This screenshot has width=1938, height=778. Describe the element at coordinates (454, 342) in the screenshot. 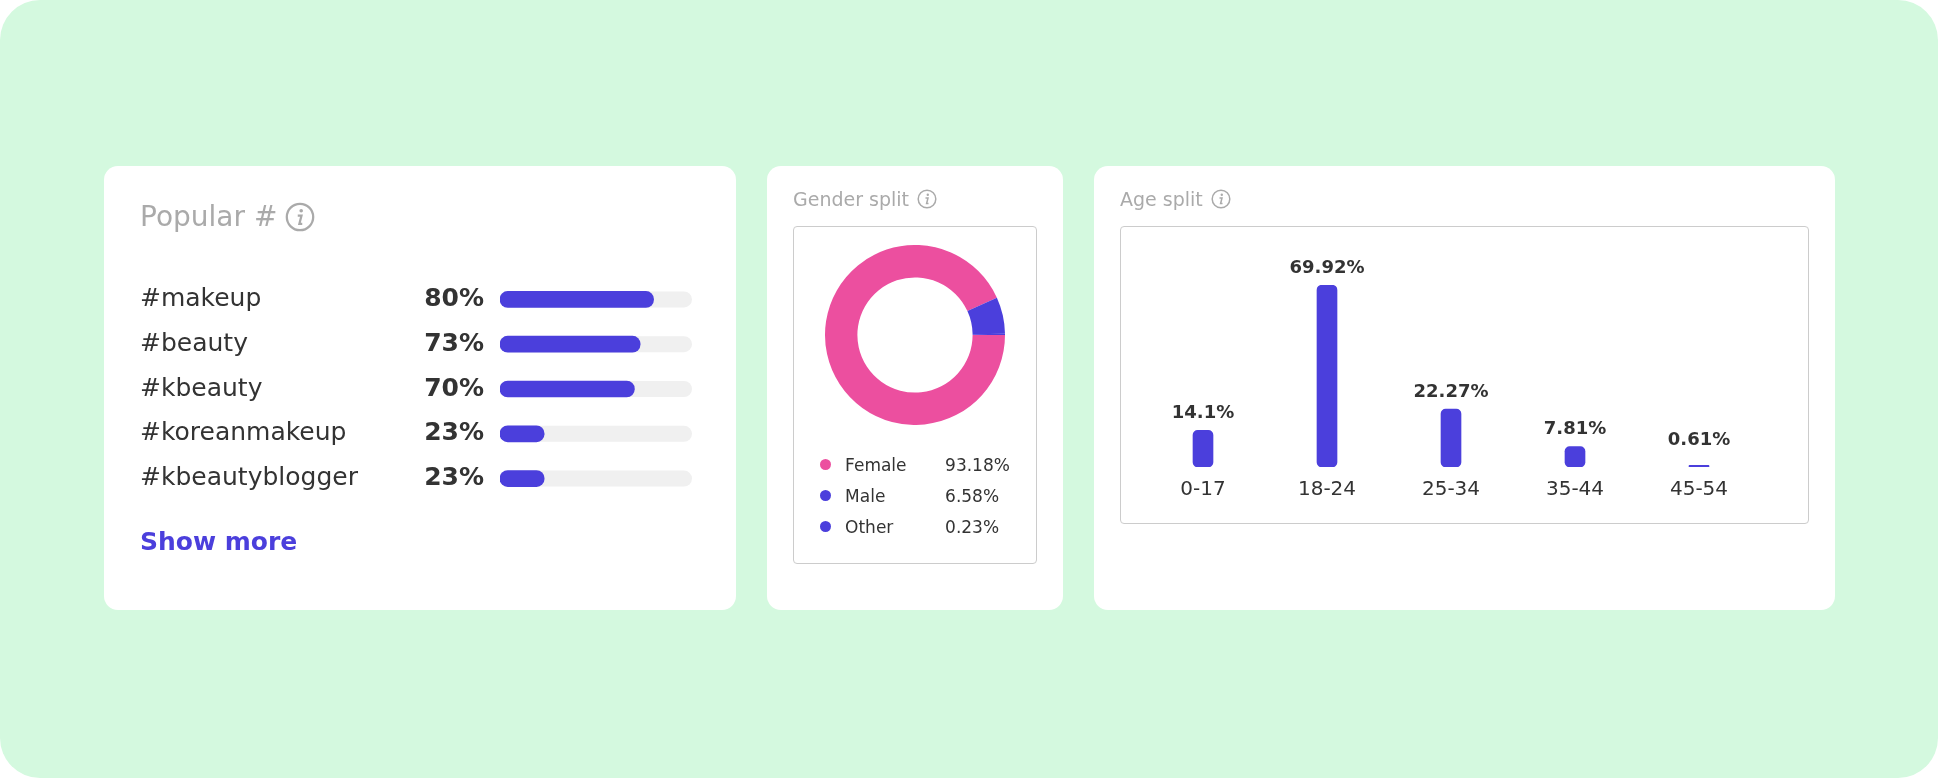

I see `data-label: 73%` at that location.